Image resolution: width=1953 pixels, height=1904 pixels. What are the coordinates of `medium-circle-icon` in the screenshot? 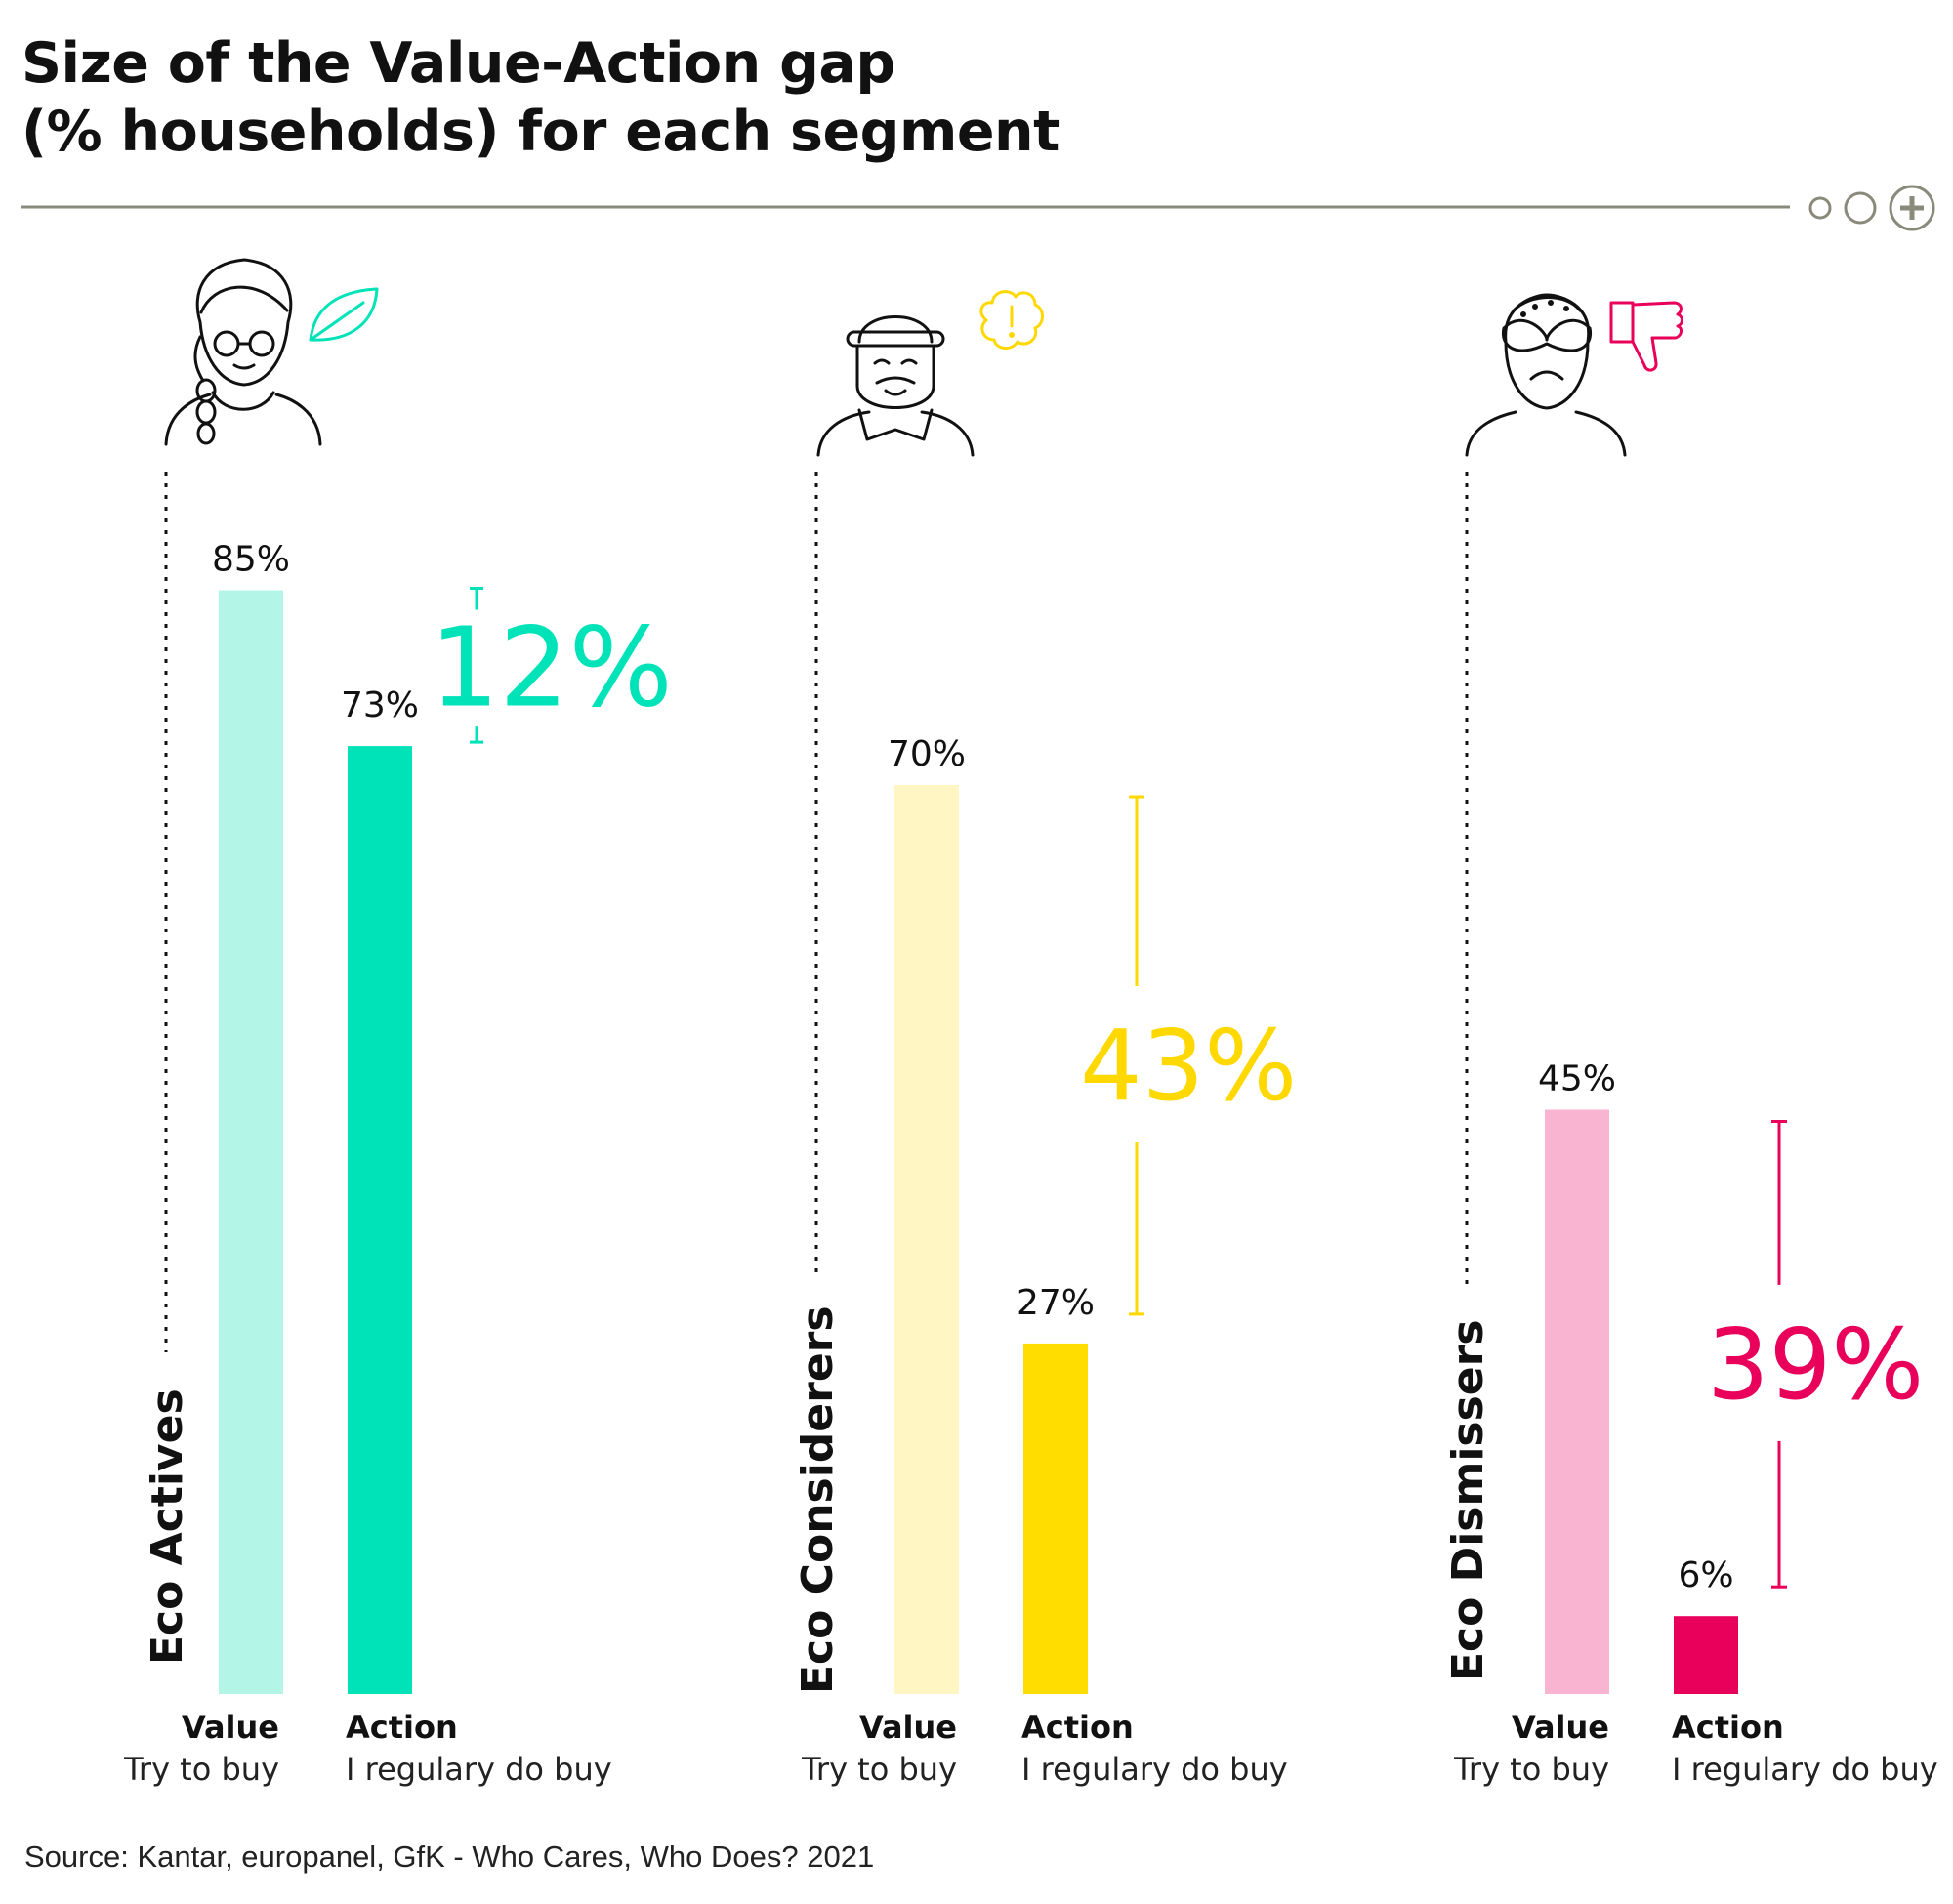 It's located at (1860, 208).